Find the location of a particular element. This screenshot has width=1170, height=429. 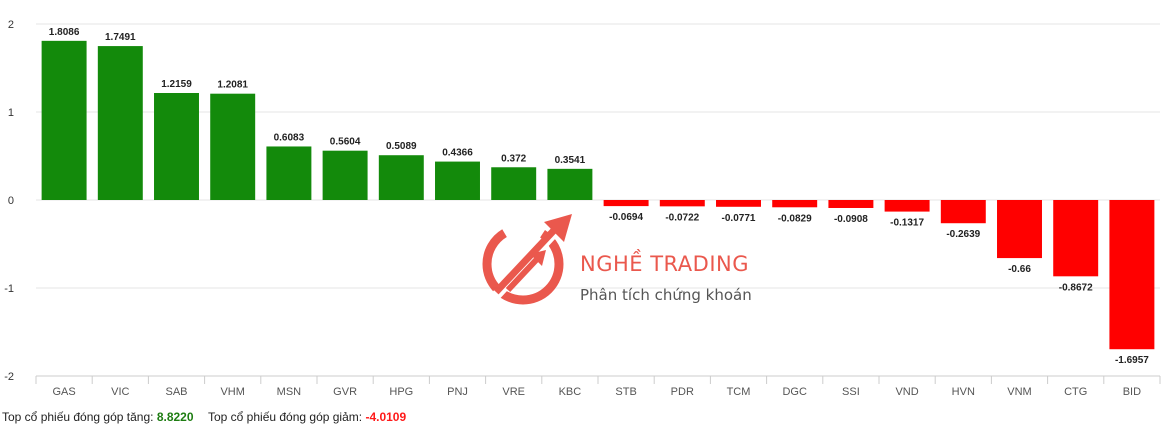

x-tick-label: VIC is located at coordinates (120, 392).